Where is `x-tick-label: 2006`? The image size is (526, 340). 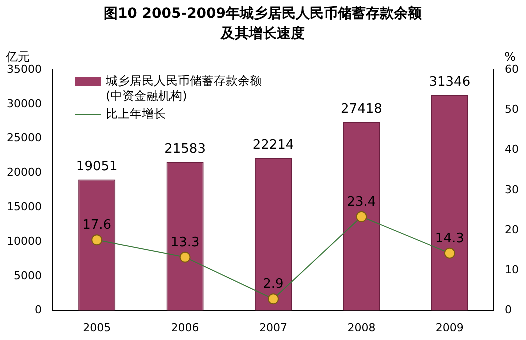
x-tick-label: 2006 is located at coordinates (185, 327).